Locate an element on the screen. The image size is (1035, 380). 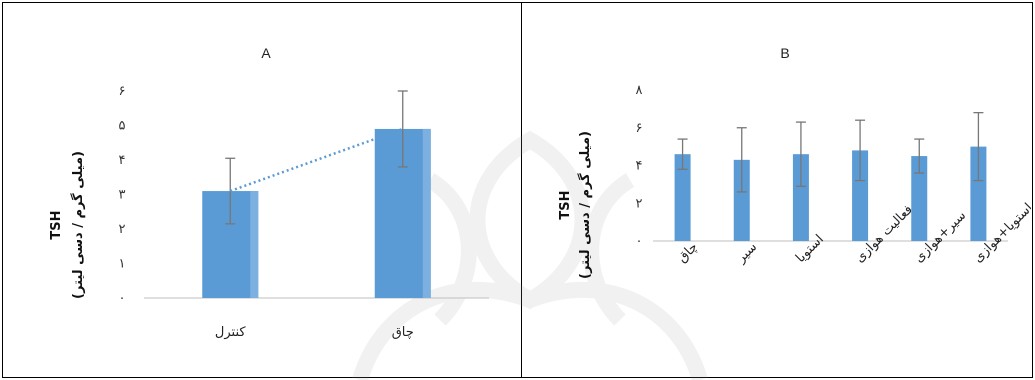
panel-divider is located at coordinates (521, 190).